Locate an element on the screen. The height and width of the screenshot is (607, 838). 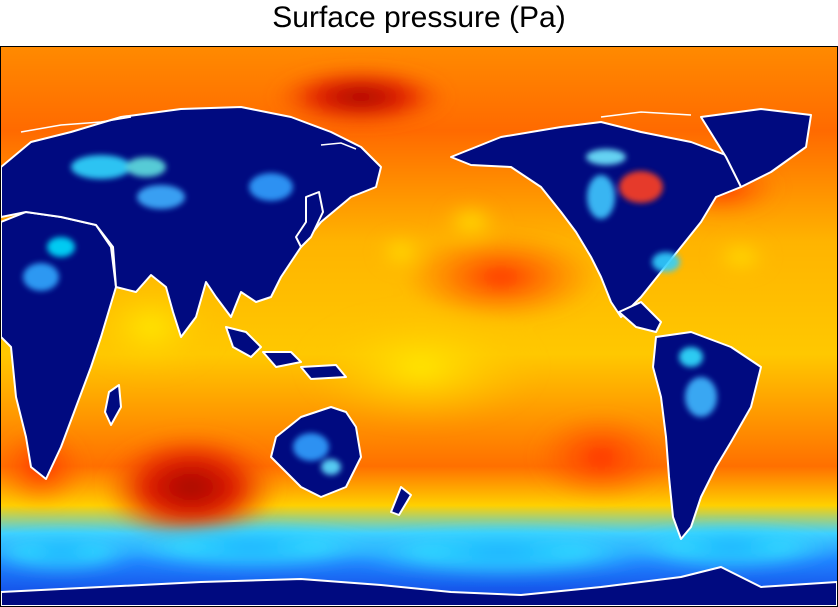
indonesia-islands is located at coordinates (286, 353).